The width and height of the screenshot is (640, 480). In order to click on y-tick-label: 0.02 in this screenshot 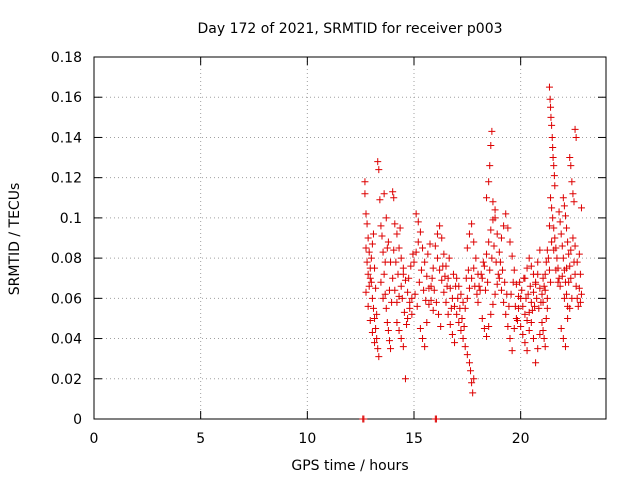, I will do `click(66, 380)`.